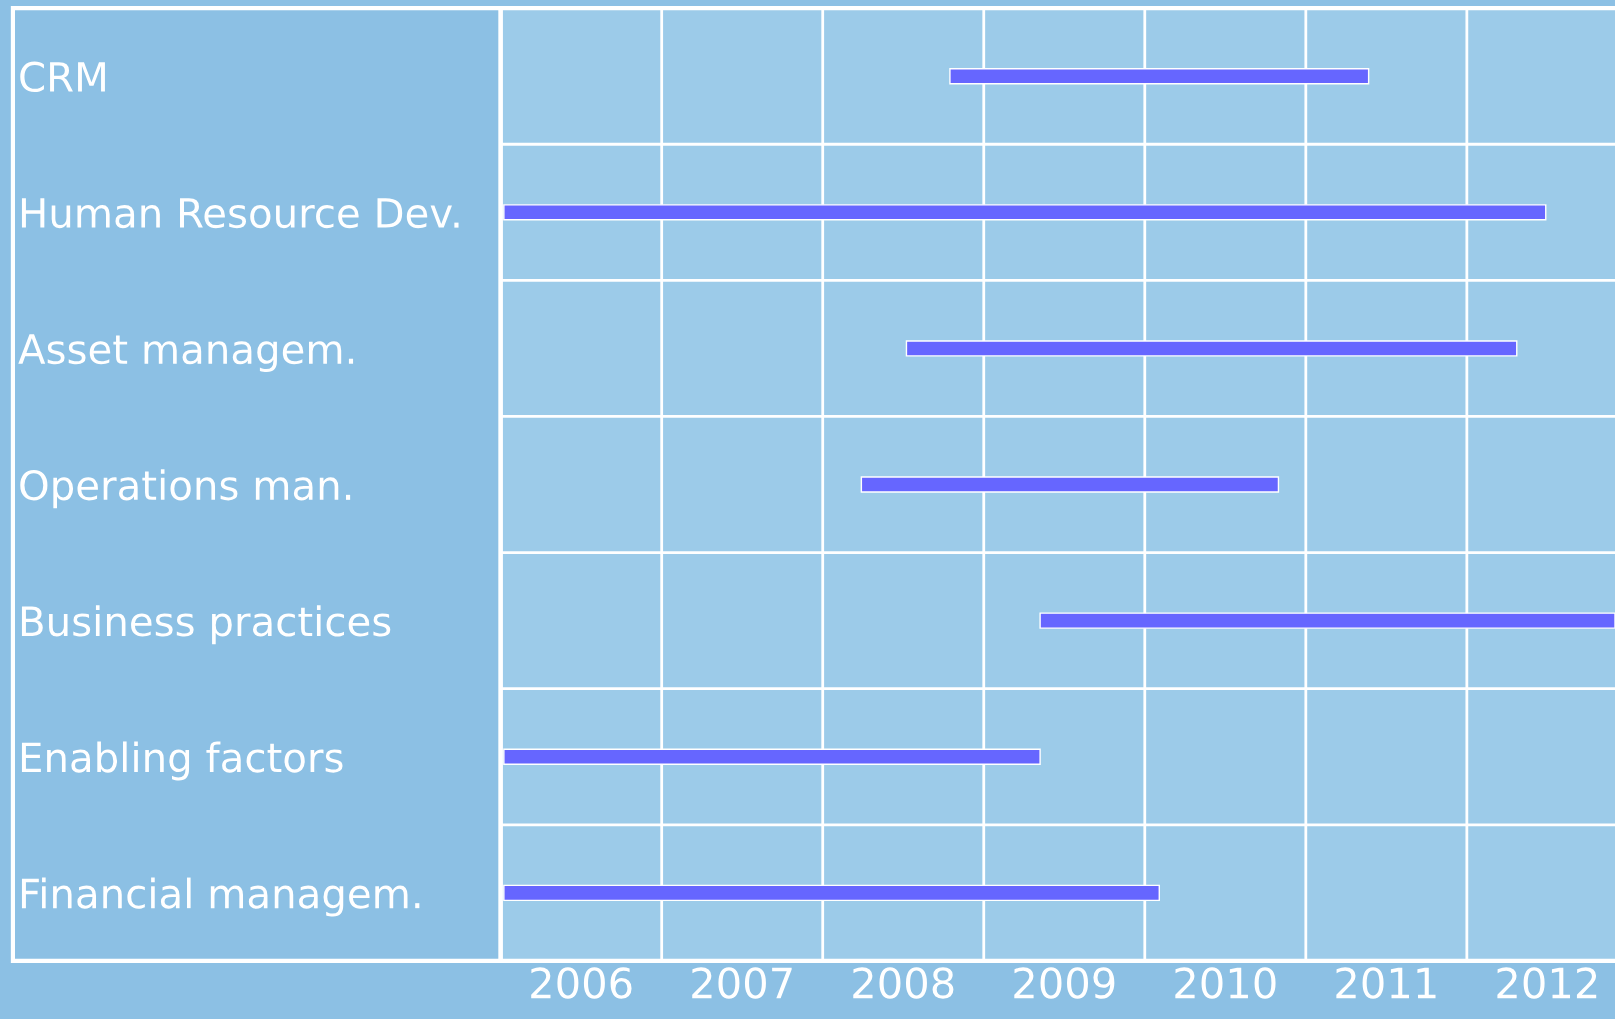 The image size is (1615, 1019). What do you see at coordinates (1386, 983) in the screenshot?
I see `x-tick-label: 2011` at bounding box center [1386, 983].